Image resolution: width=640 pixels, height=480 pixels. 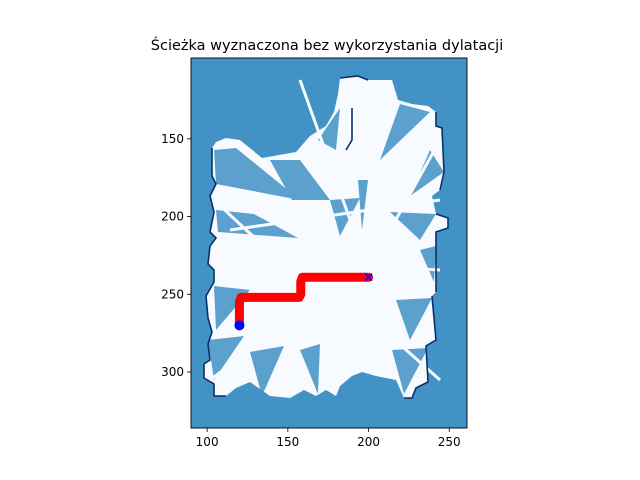 What do you see at coordinates (172, 139) in the screenshot?
I see `y-tick-label: 150` at bounding box center [172, 139].